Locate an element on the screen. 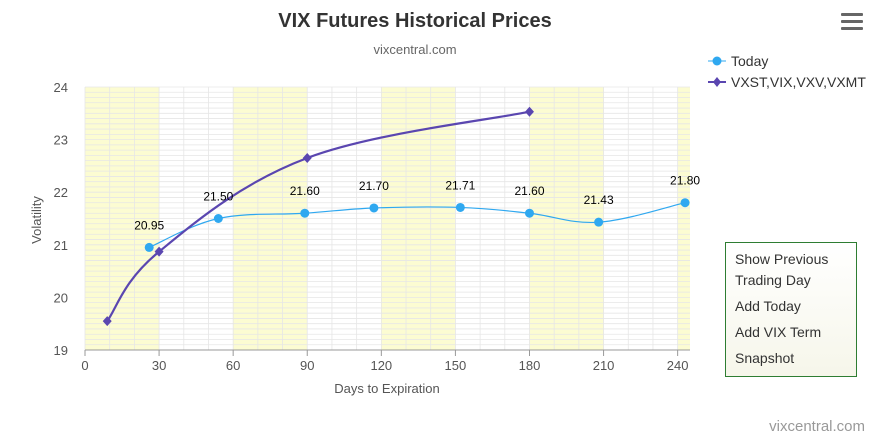 The height and width of the screenshot is (441, 877). data-label-today: 21.80 is located at coordinates (685, 181).